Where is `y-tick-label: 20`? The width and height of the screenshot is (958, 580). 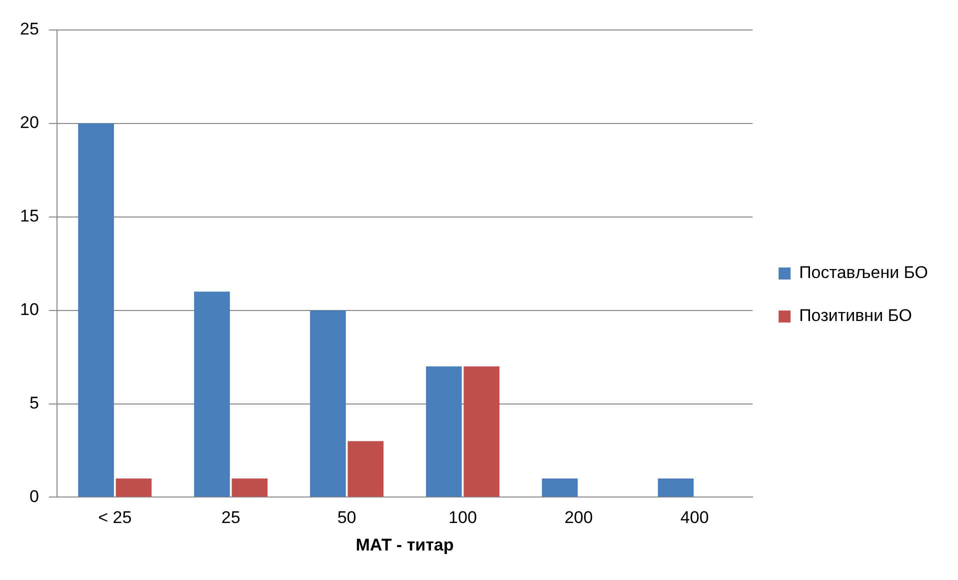 y-tick-label: 20 is located at coordinates (29, 122).